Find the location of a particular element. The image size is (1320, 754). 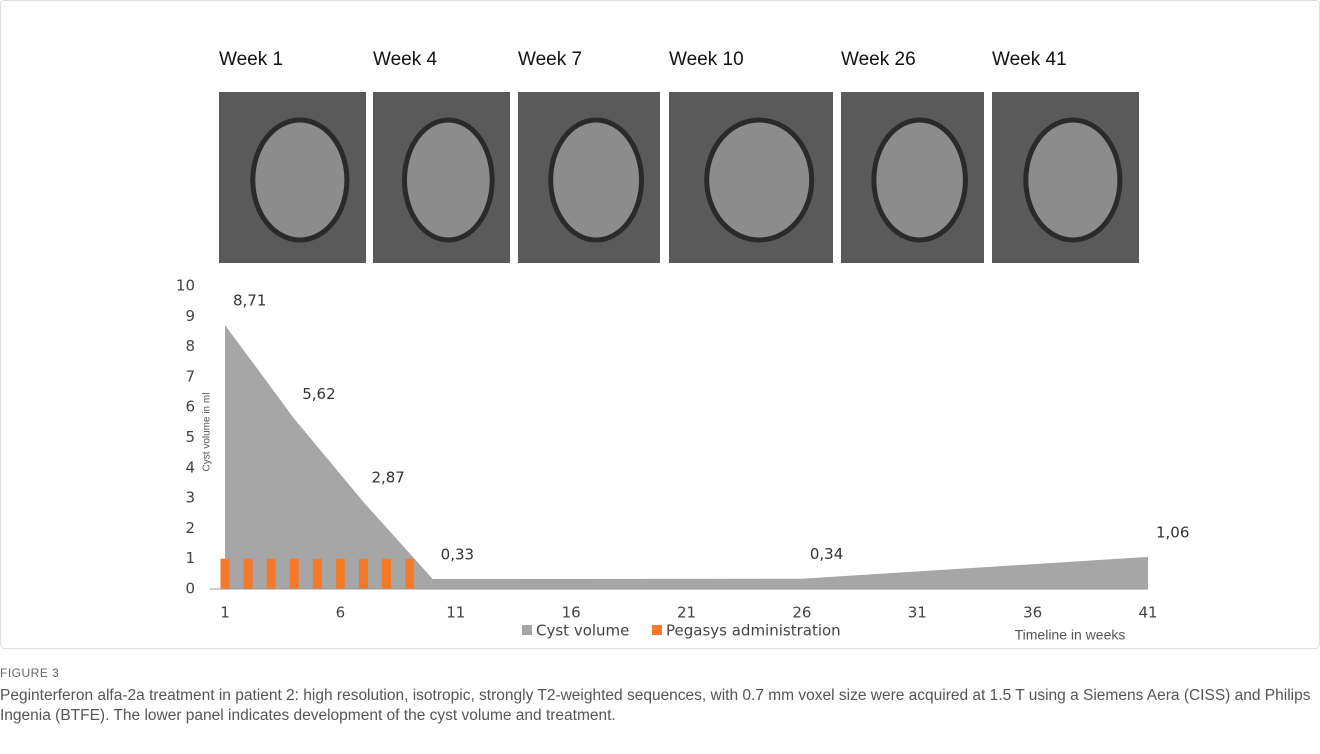

x-tick-label: 26 is located at coordinates (801, 613).